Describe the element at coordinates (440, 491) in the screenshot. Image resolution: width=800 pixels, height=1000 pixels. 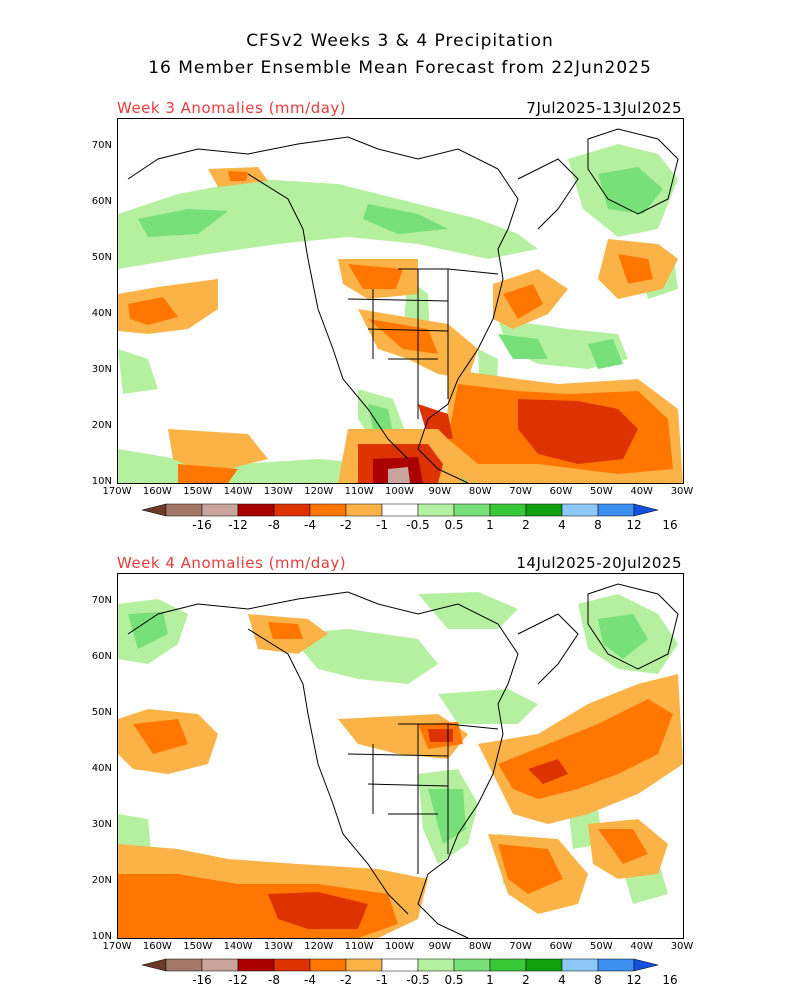
I see `w3-lon-label: 90W` at that location.